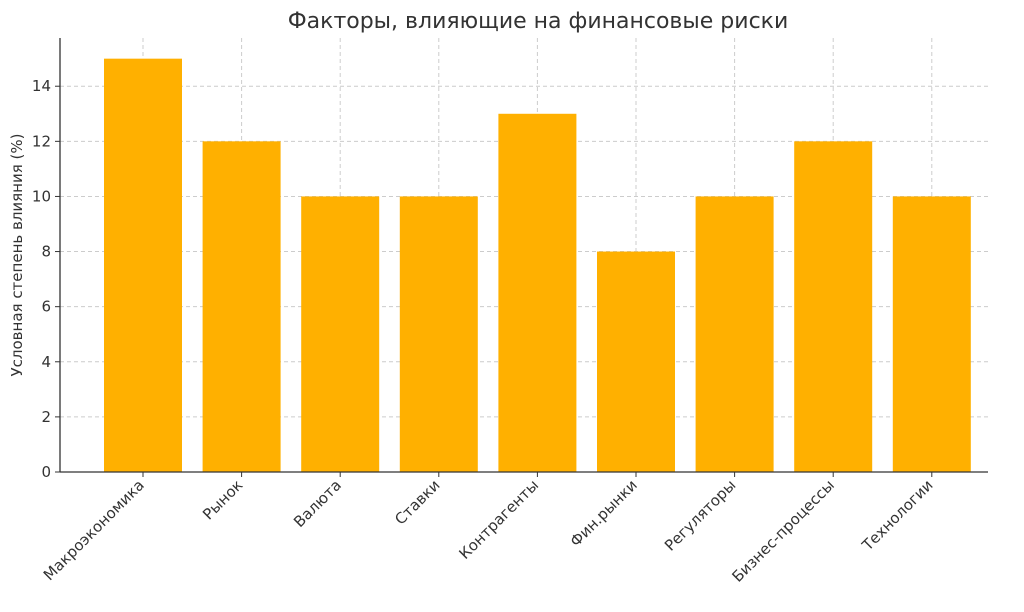 This screenshot has width=1024, height=612. Describe the element at coordinates (17, 255) in the screenshot. I see `y-axis-label: Условная степень влияния (%)` at that location.